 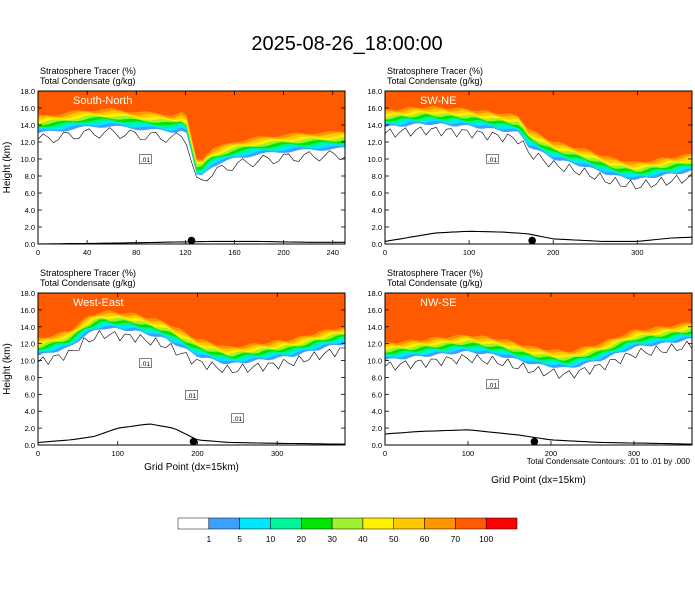 I want to click on x-tick-label: 0, so click(x=38, y=453).